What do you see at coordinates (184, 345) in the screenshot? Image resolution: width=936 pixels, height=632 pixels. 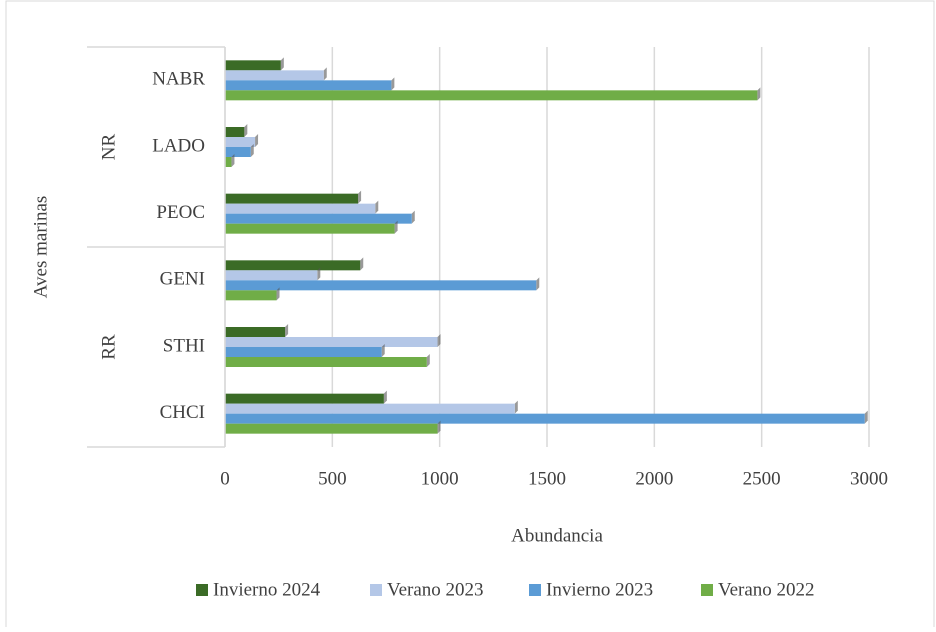 I see `y-tick-label: STHI` at bounding box center [184, 345].